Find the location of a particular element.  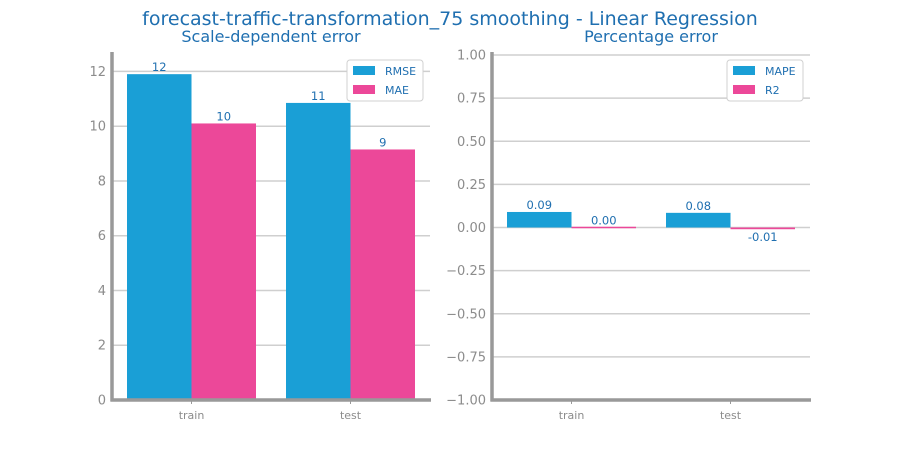

legend-swatch-rmse is located at coordinates (364, 70).